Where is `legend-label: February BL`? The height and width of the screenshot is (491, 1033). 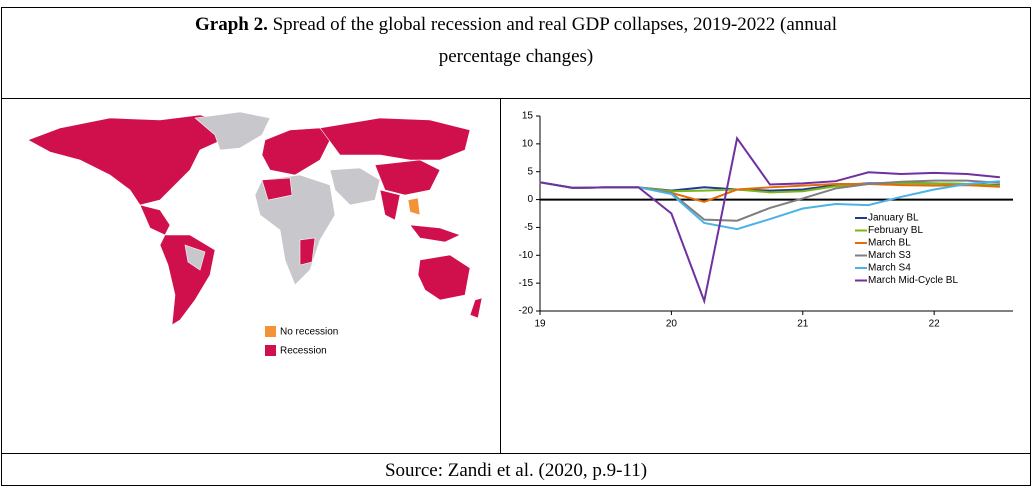
legend-label: February BL is located at coordinates (895, 230).